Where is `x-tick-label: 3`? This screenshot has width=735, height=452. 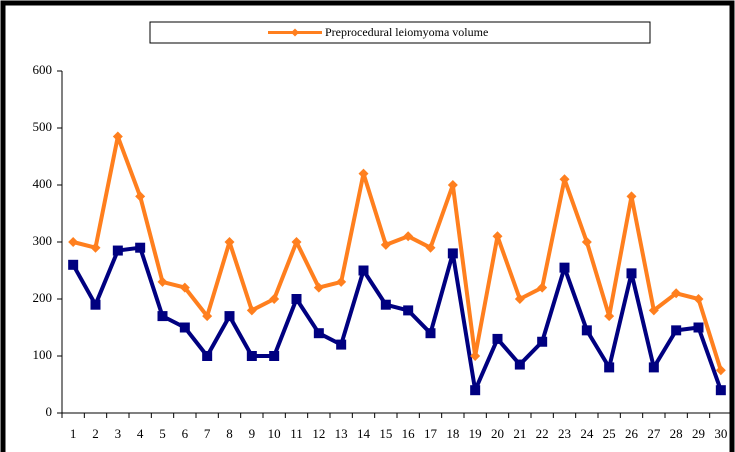
x-tick-label: 3 is located at coordinates (118, 433).